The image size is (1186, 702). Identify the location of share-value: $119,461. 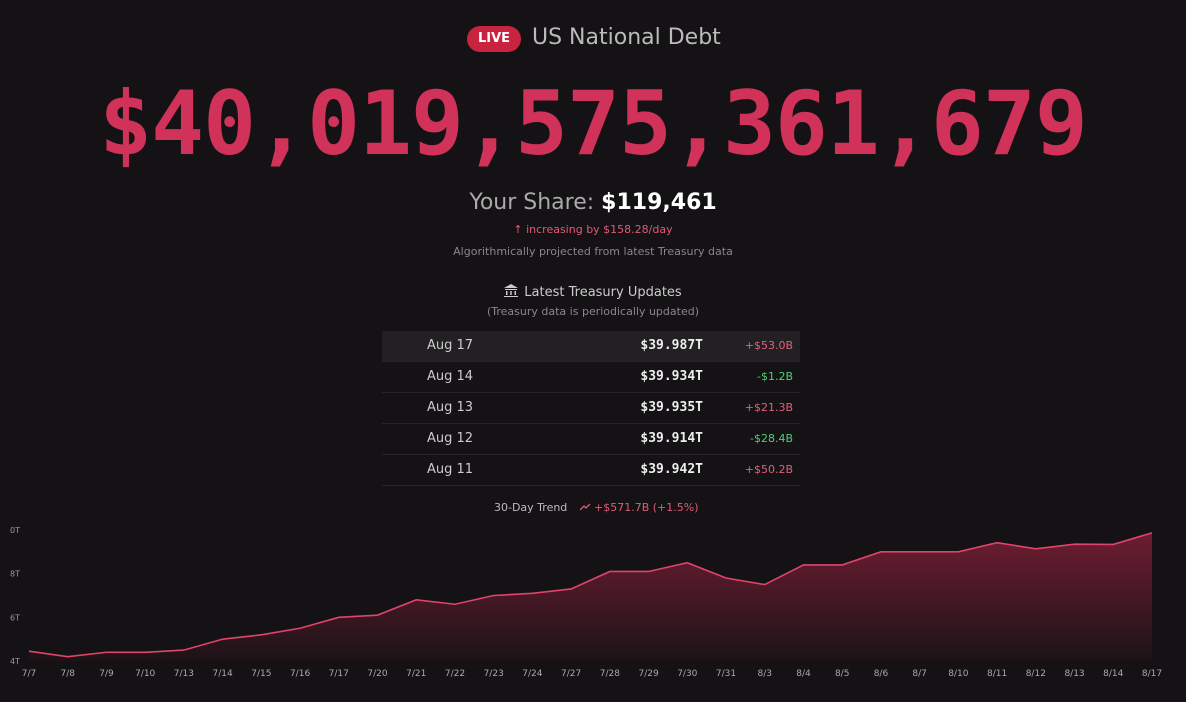
(659, 202).